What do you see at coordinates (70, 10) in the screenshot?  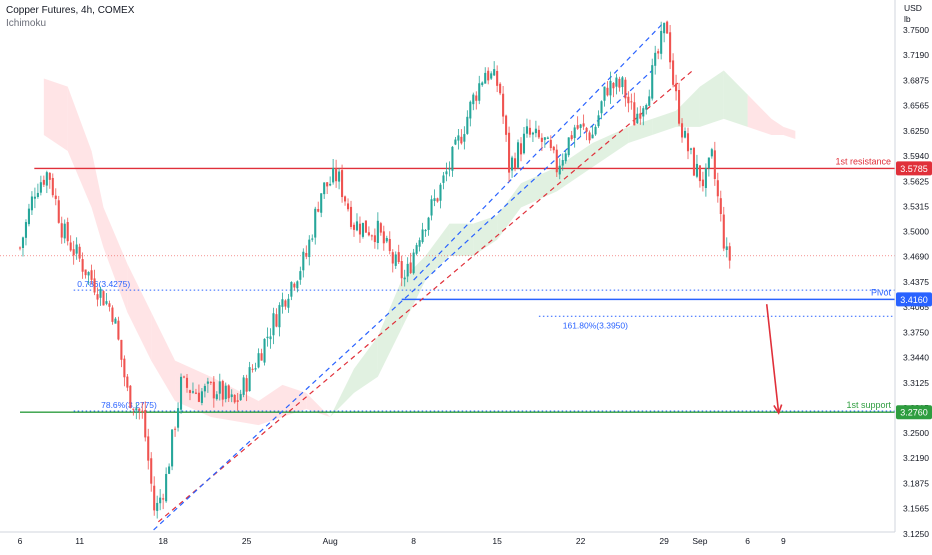 I see `symbol-title: Copper Futures, 4h, COMEX` at bounding box center [70, 10].